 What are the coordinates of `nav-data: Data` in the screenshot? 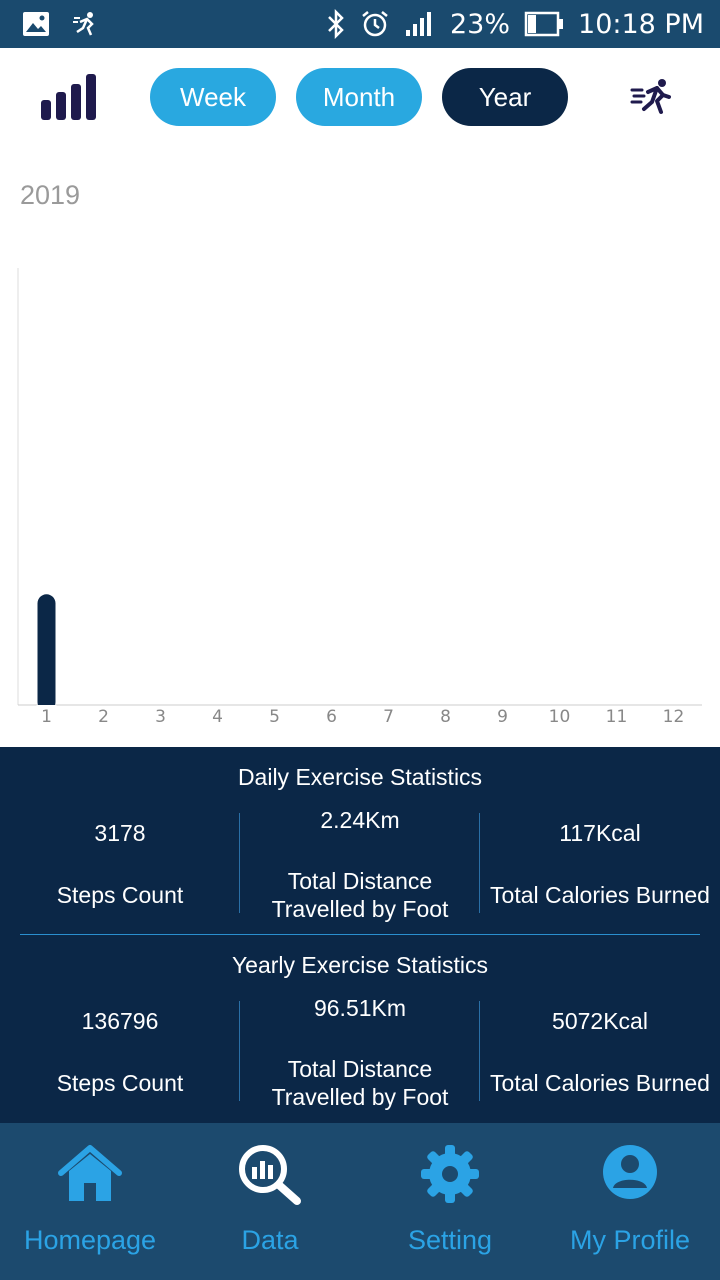 It's located at (270, 1201).